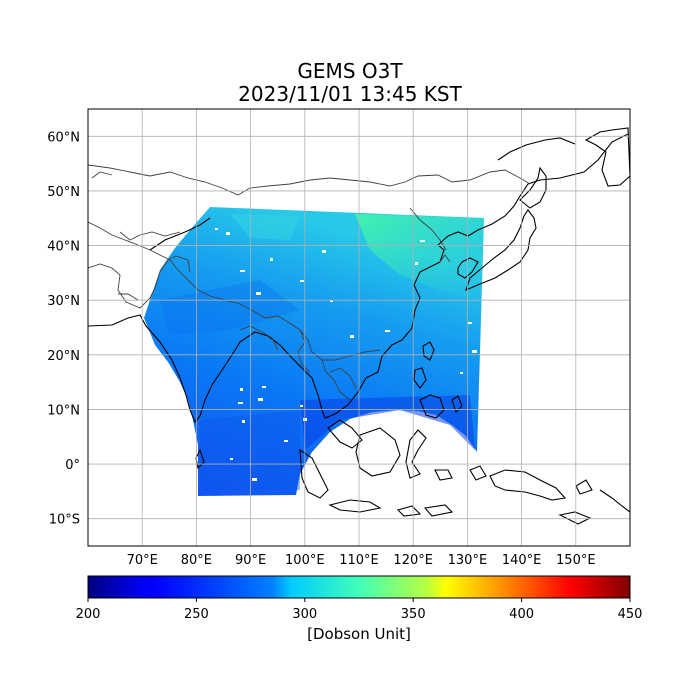 This screenshot has height=700, width=700. I want to click on colorbar: 200 250 300 350 400 450 [Dobson Unit], so click(359, 609).